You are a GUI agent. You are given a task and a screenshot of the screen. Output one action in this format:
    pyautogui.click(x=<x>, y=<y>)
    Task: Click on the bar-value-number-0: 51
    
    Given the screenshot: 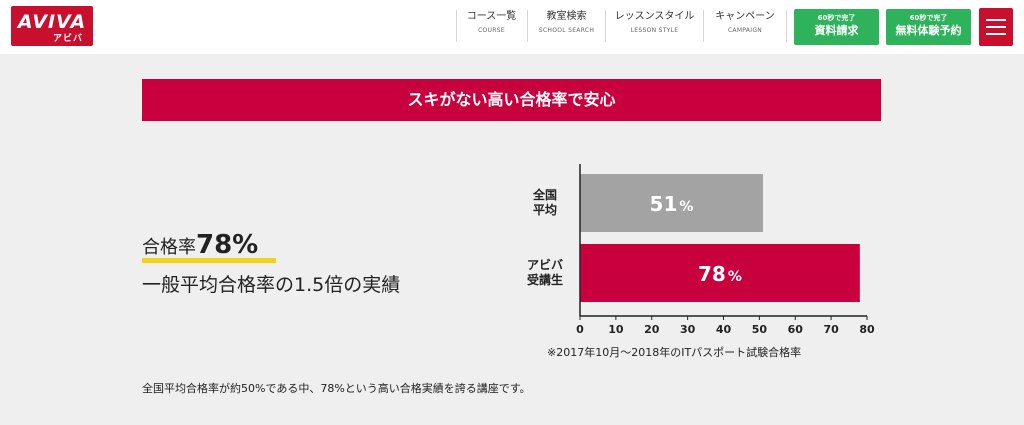 What is the action you would take?
    pyautogui.click(x=664, y=204)
    